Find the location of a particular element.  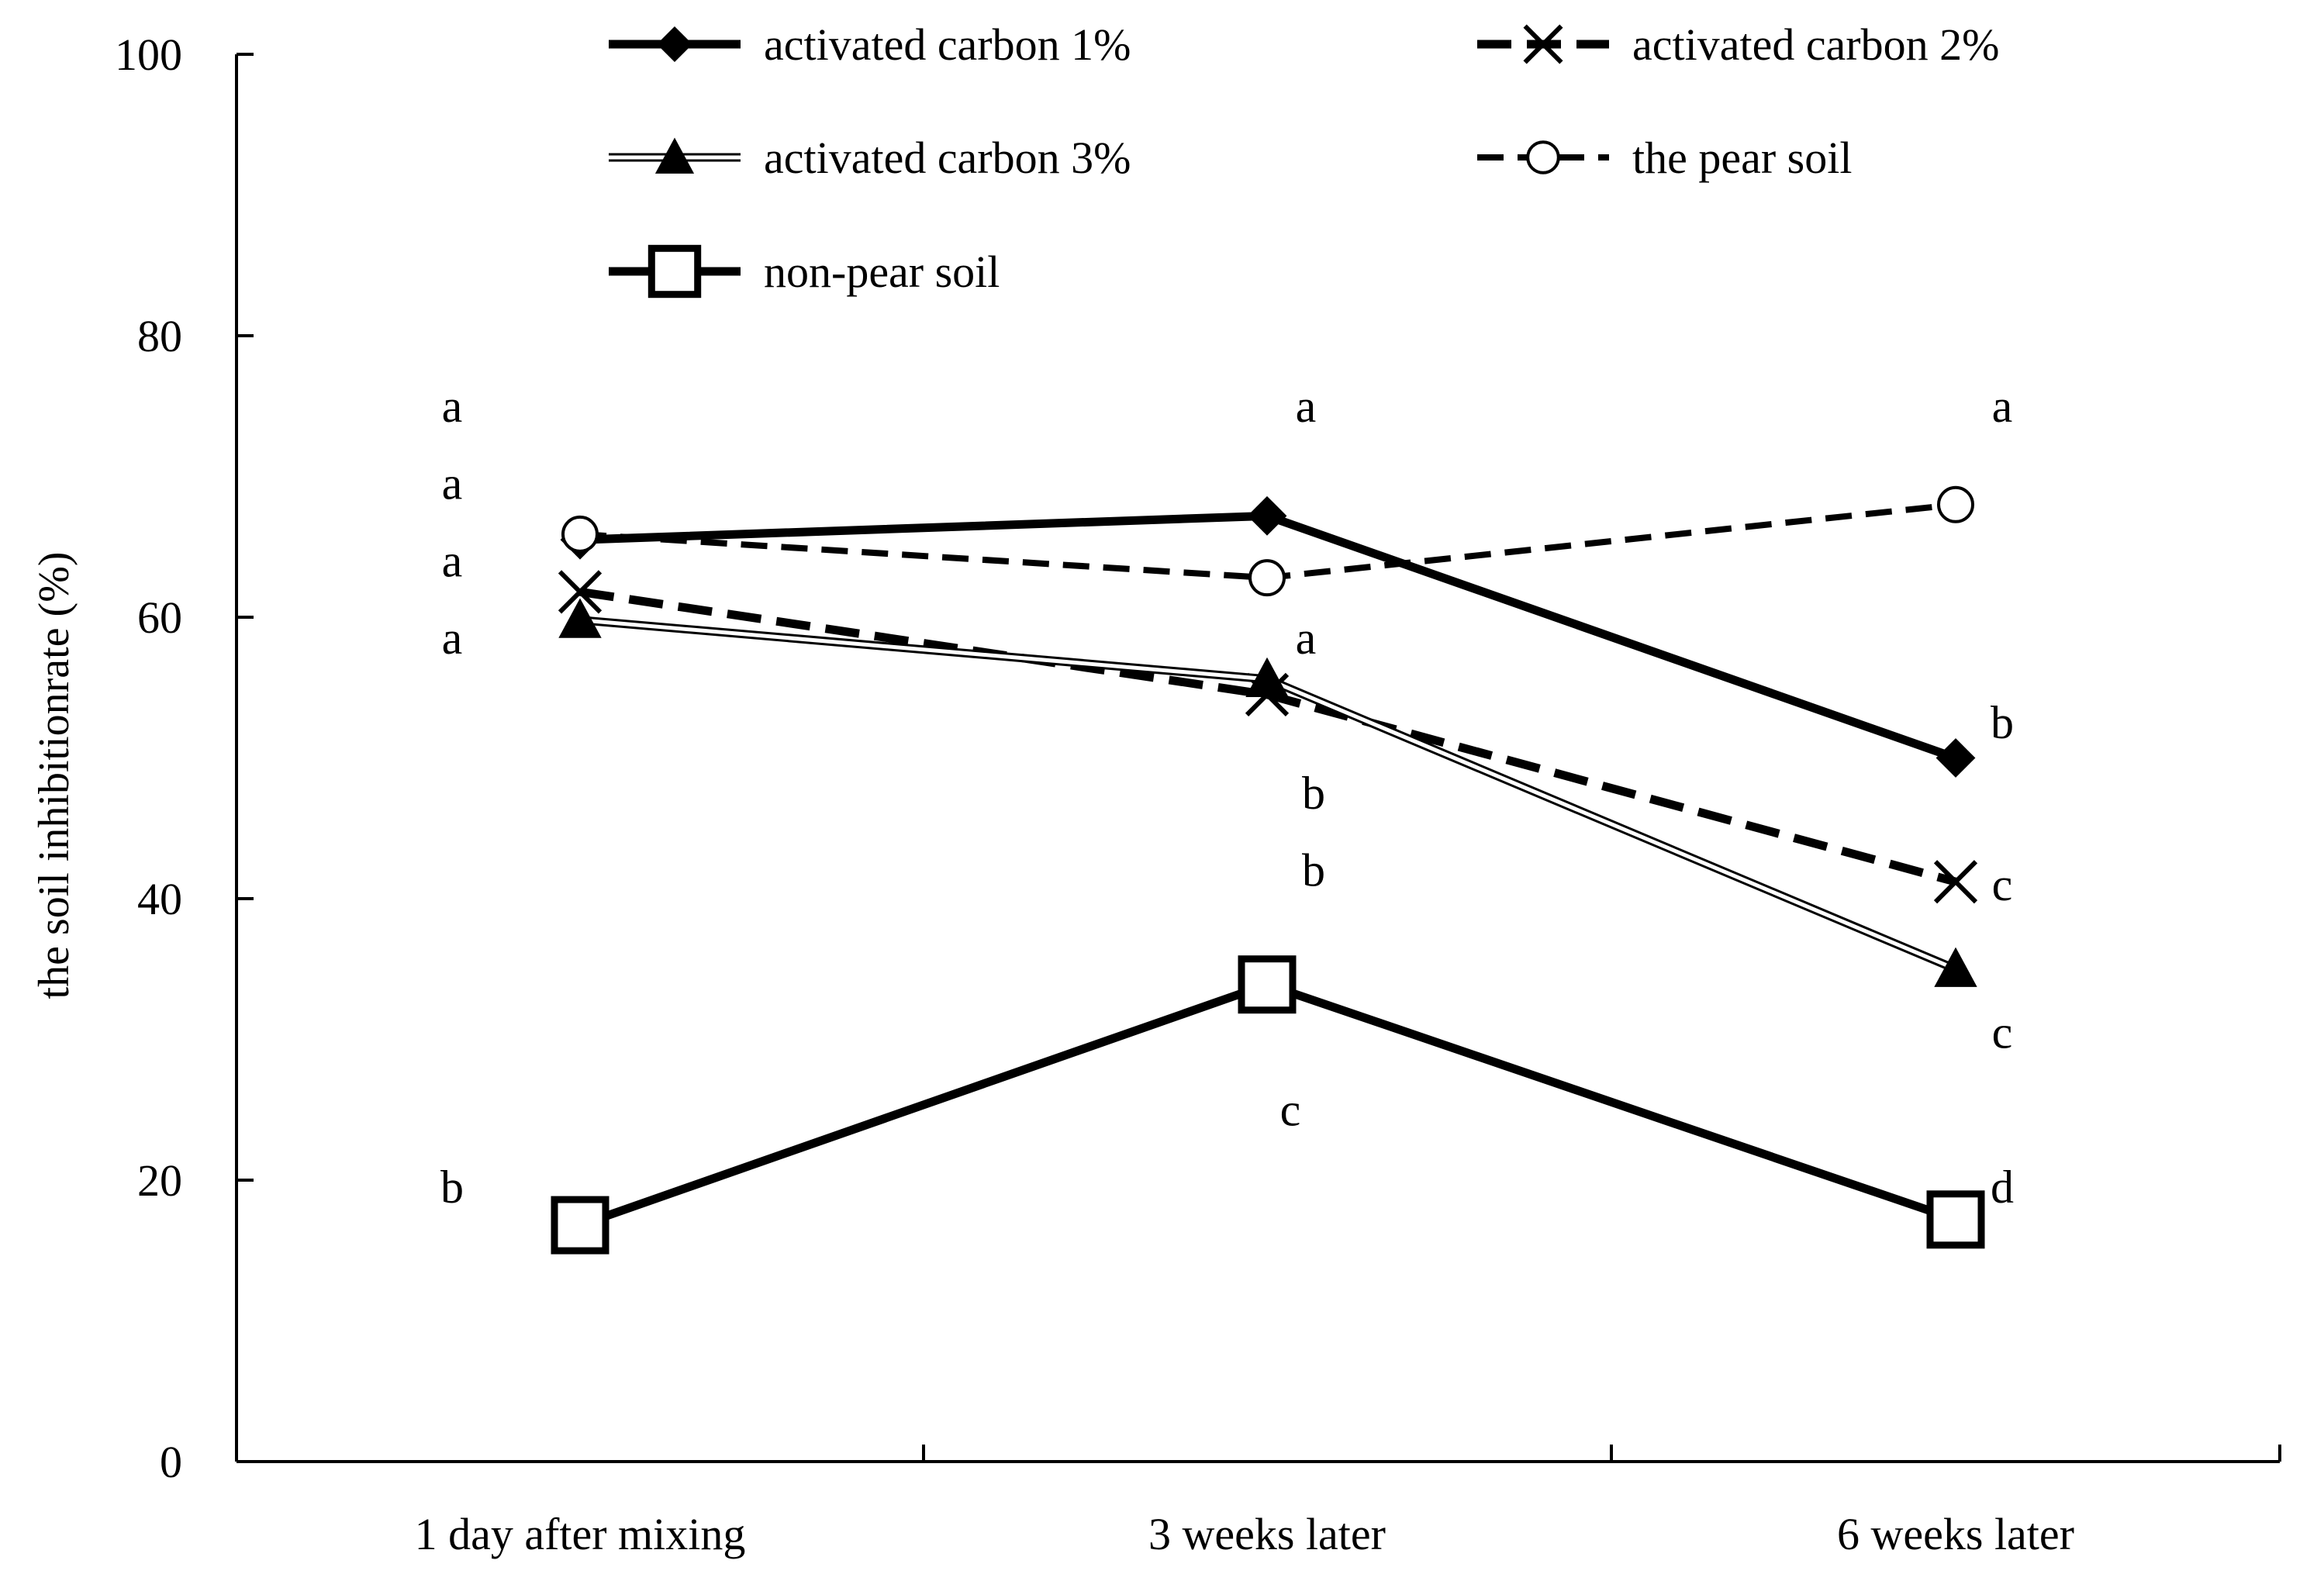

x-tick-label: 1 day after mixing is located at coordinates (580, 1534).